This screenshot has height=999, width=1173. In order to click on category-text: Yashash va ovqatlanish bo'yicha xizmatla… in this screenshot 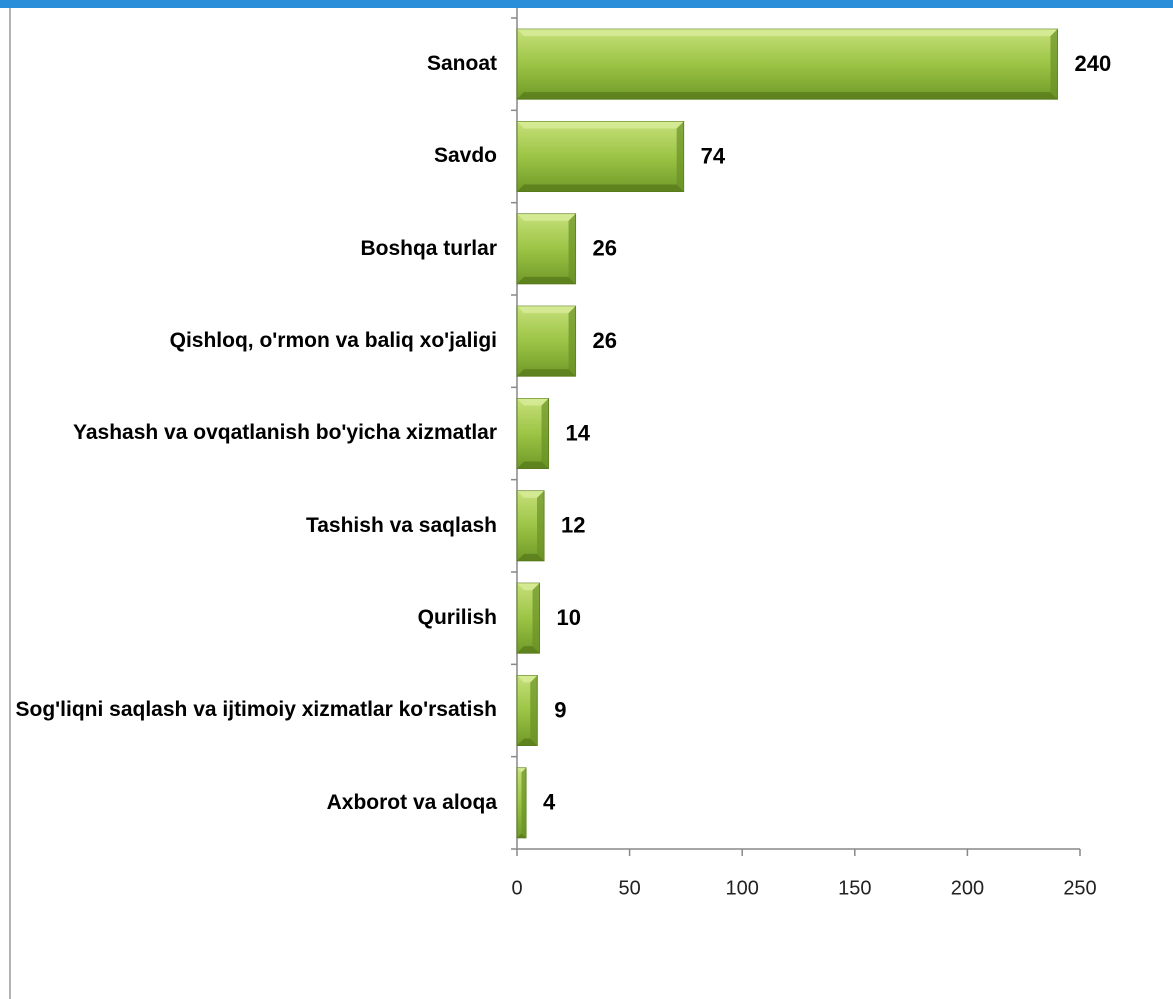, I will do `click(285, 433)`.